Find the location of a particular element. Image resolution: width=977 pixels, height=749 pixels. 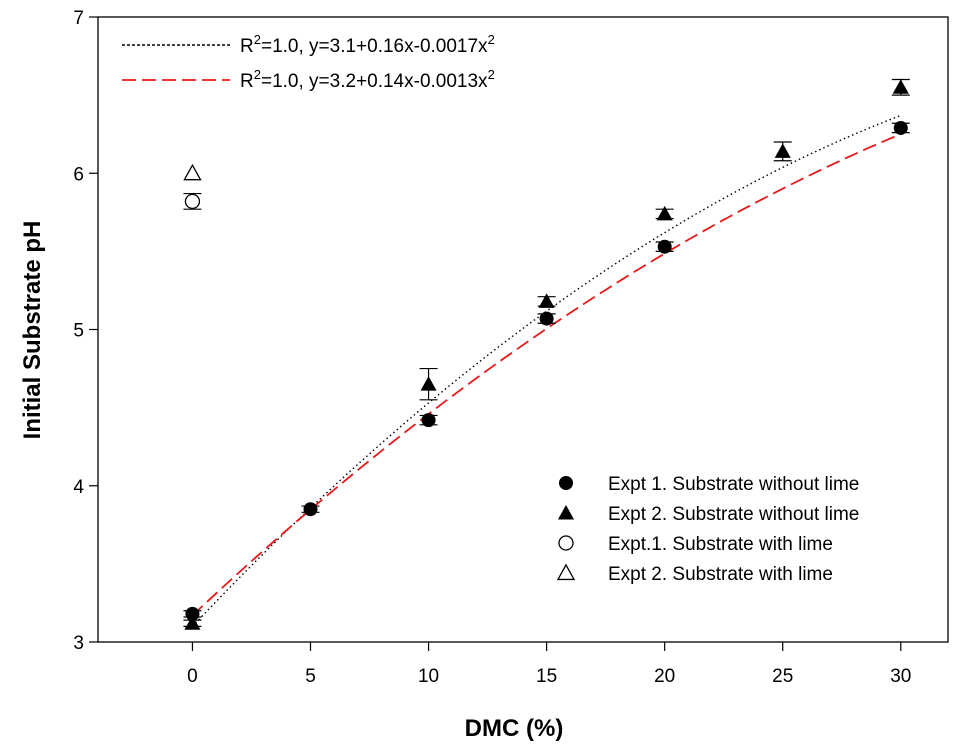

legend-label: Expt 2. Substrate without lime is located at coordinates (733, 514).